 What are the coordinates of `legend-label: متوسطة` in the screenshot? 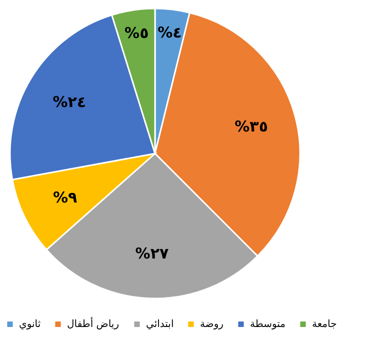 It's located at (268, 324).